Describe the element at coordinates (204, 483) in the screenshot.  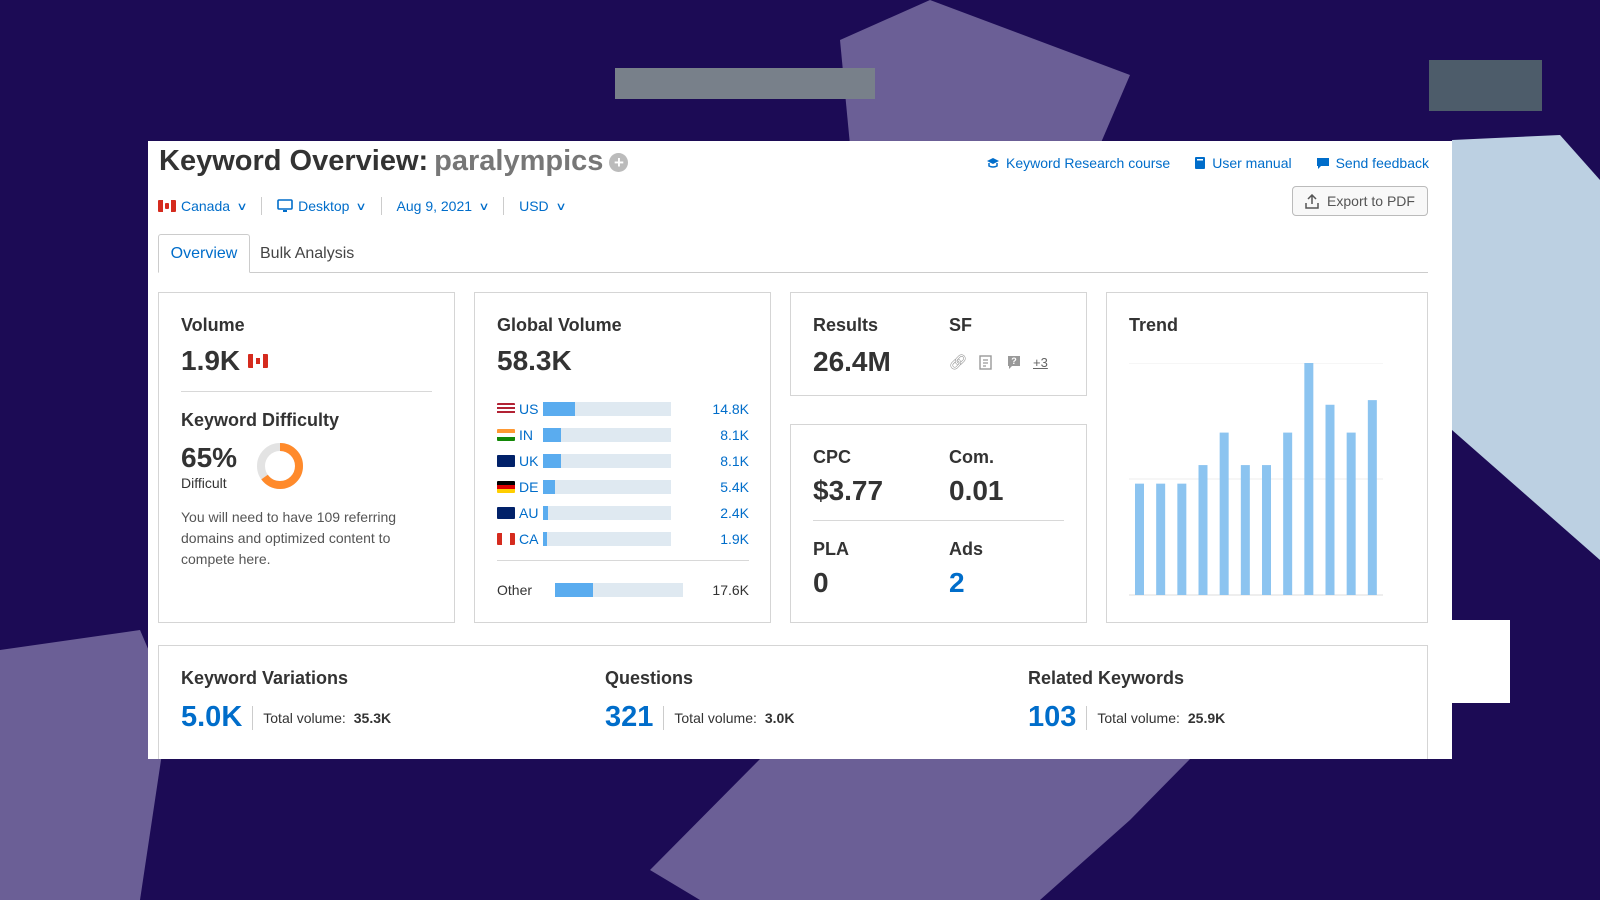
I see `difficulty-level: Difficult` at that location.